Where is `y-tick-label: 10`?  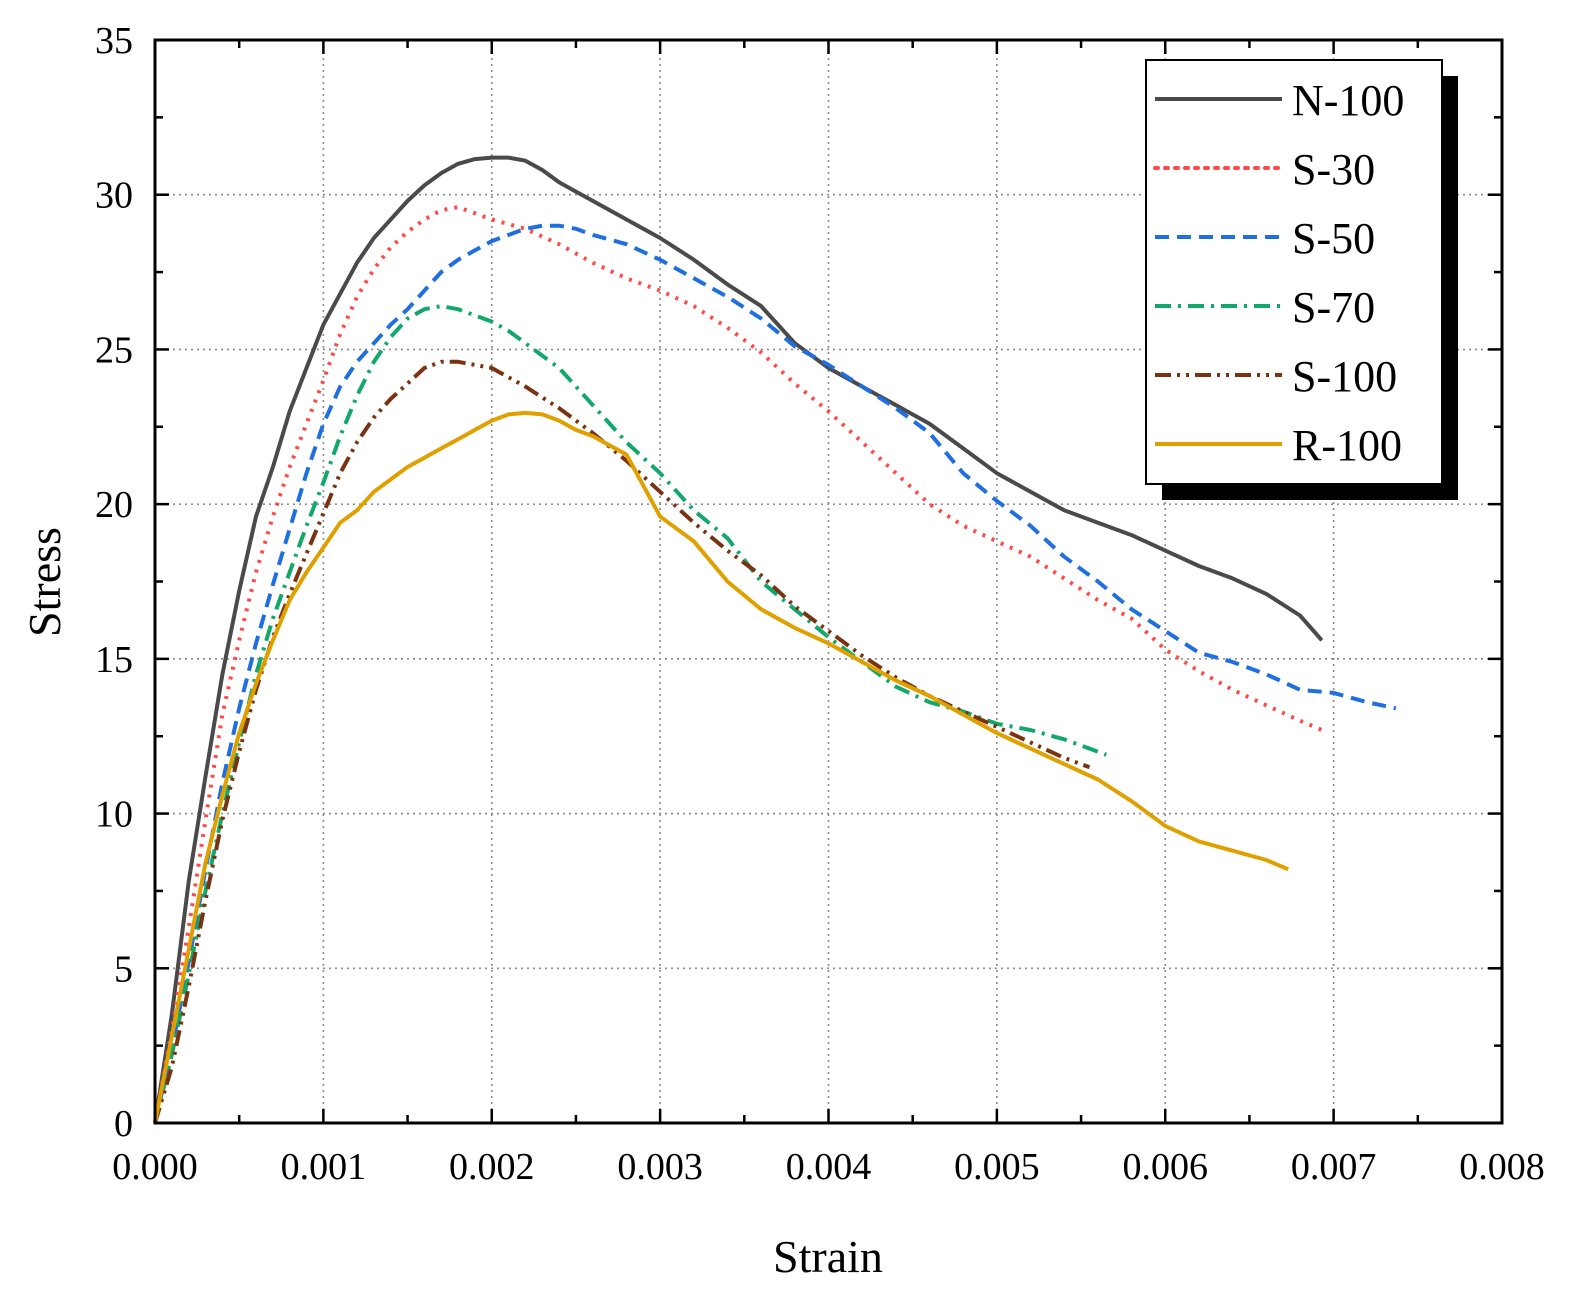 y-tick-label: 10 is located at coordinates (114, 815).